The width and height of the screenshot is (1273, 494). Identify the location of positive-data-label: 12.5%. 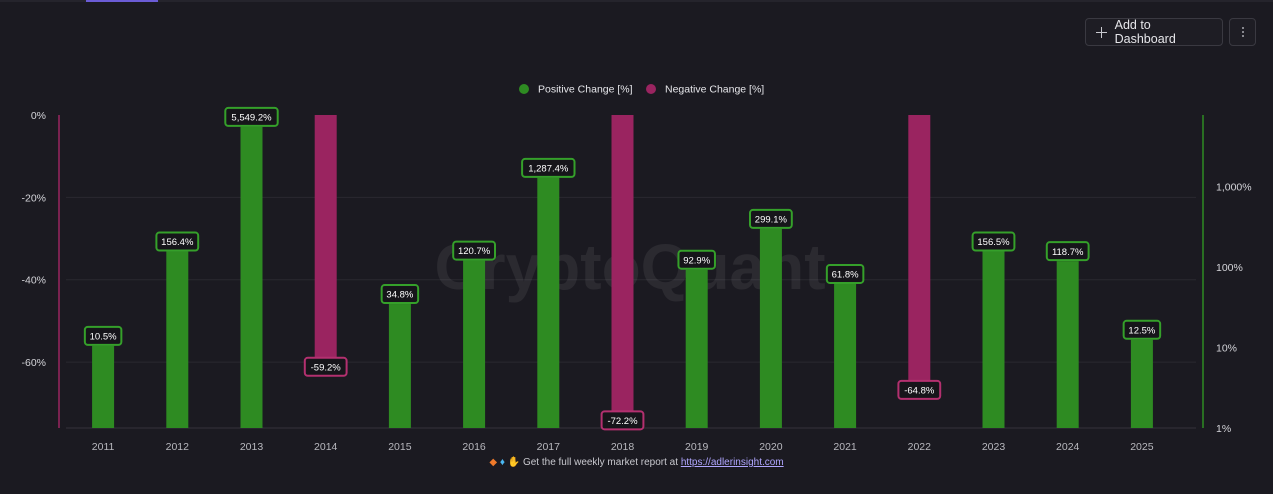
(1141, 330).